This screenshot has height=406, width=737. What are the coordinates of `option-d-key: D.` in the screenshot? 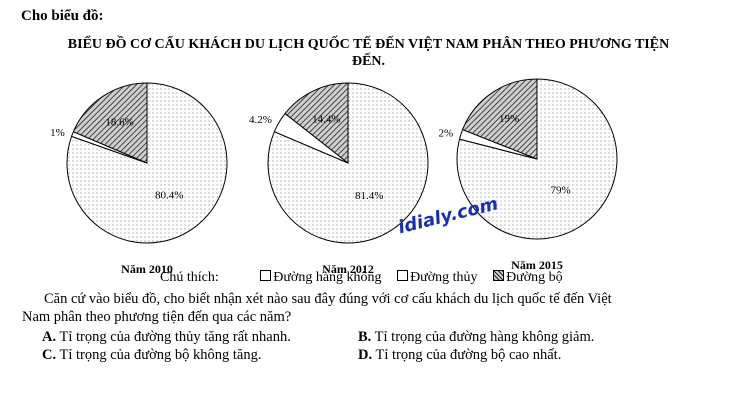 It's located at (365, 355).